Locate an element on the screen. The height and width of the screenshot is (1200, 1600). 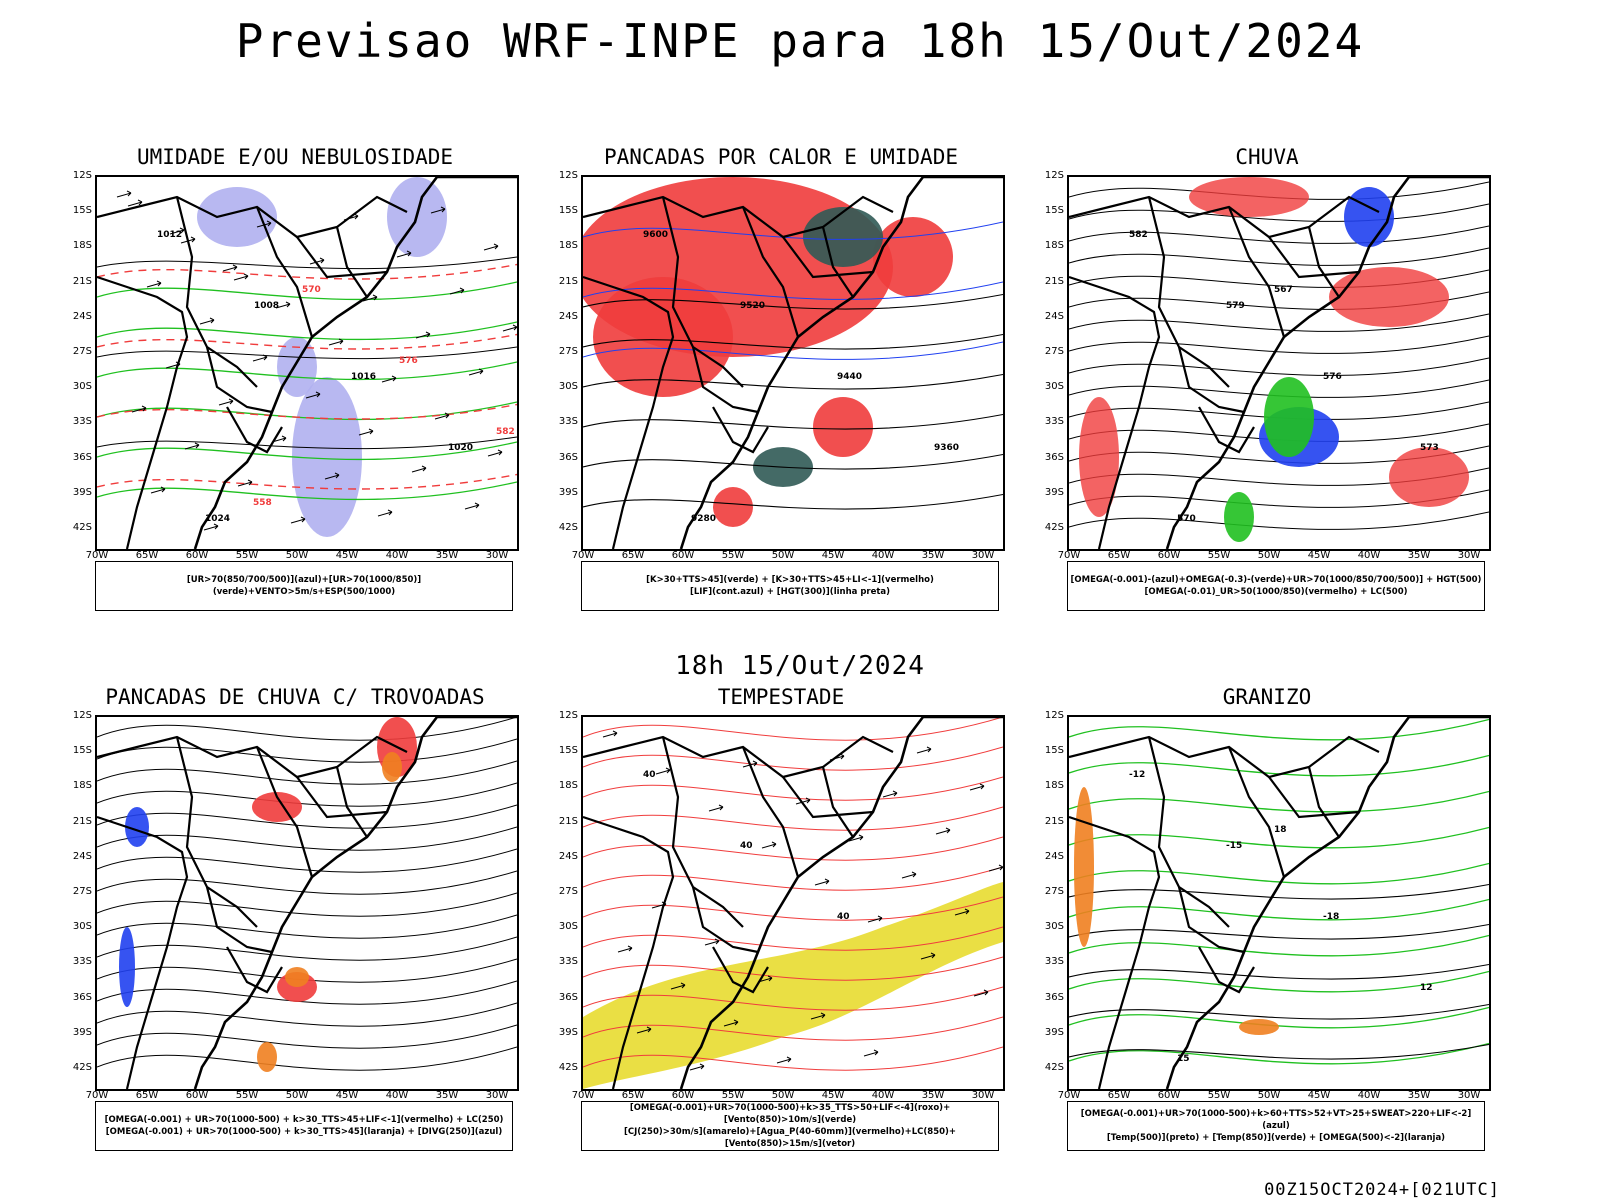
instability-area is located at coordinates (843, 237).